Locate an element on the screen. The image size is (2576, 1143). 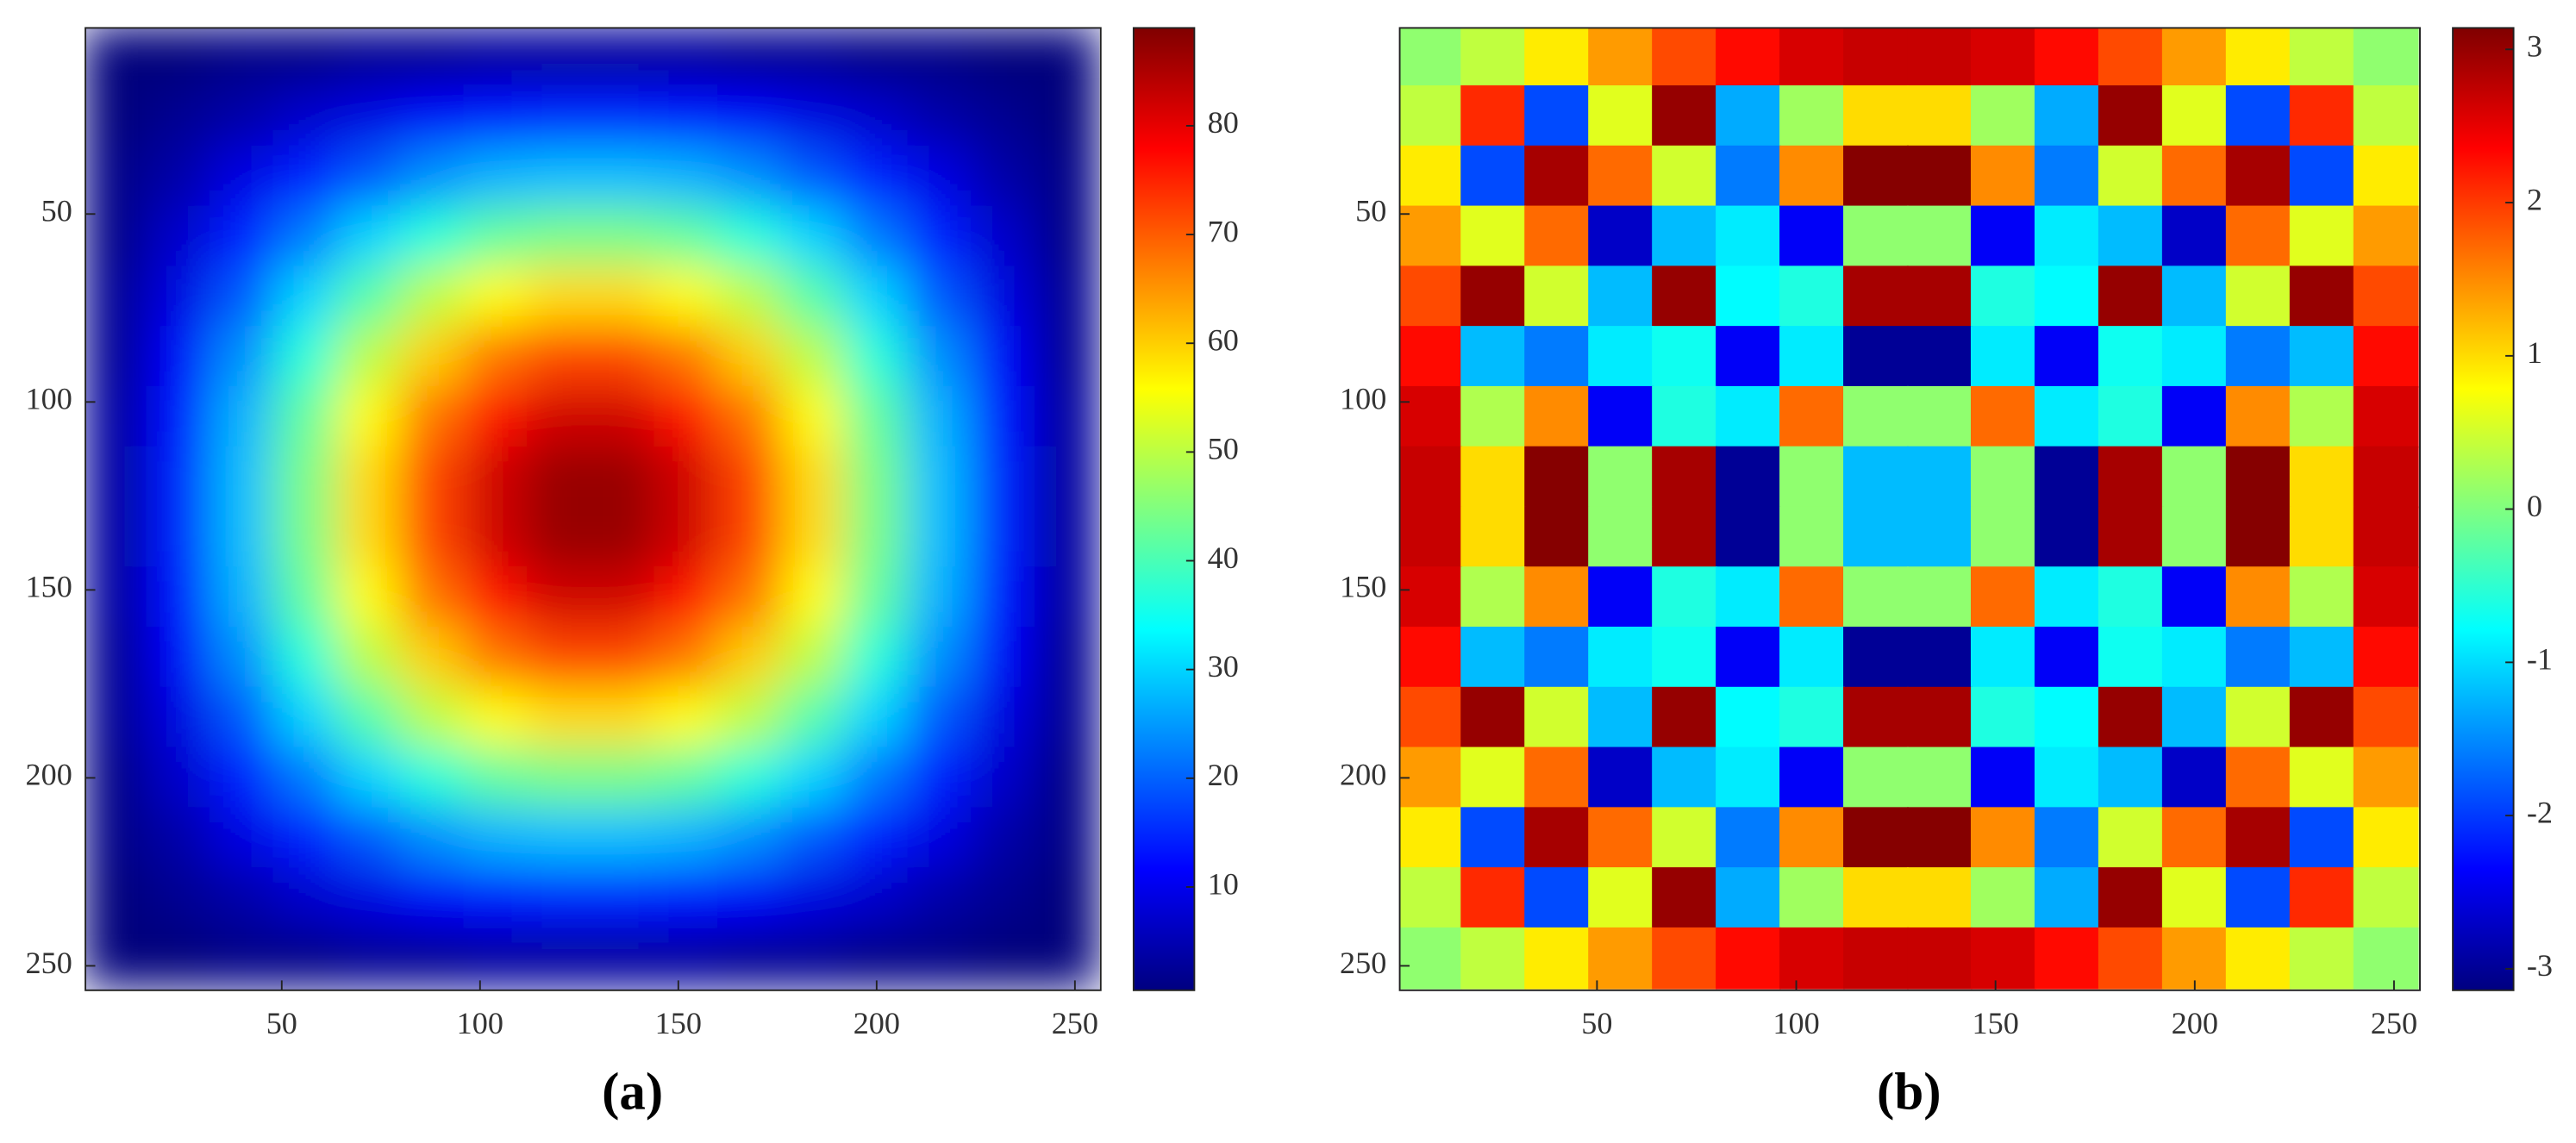
x-tick-label: 250 is located at coordinates (2394, 1023).